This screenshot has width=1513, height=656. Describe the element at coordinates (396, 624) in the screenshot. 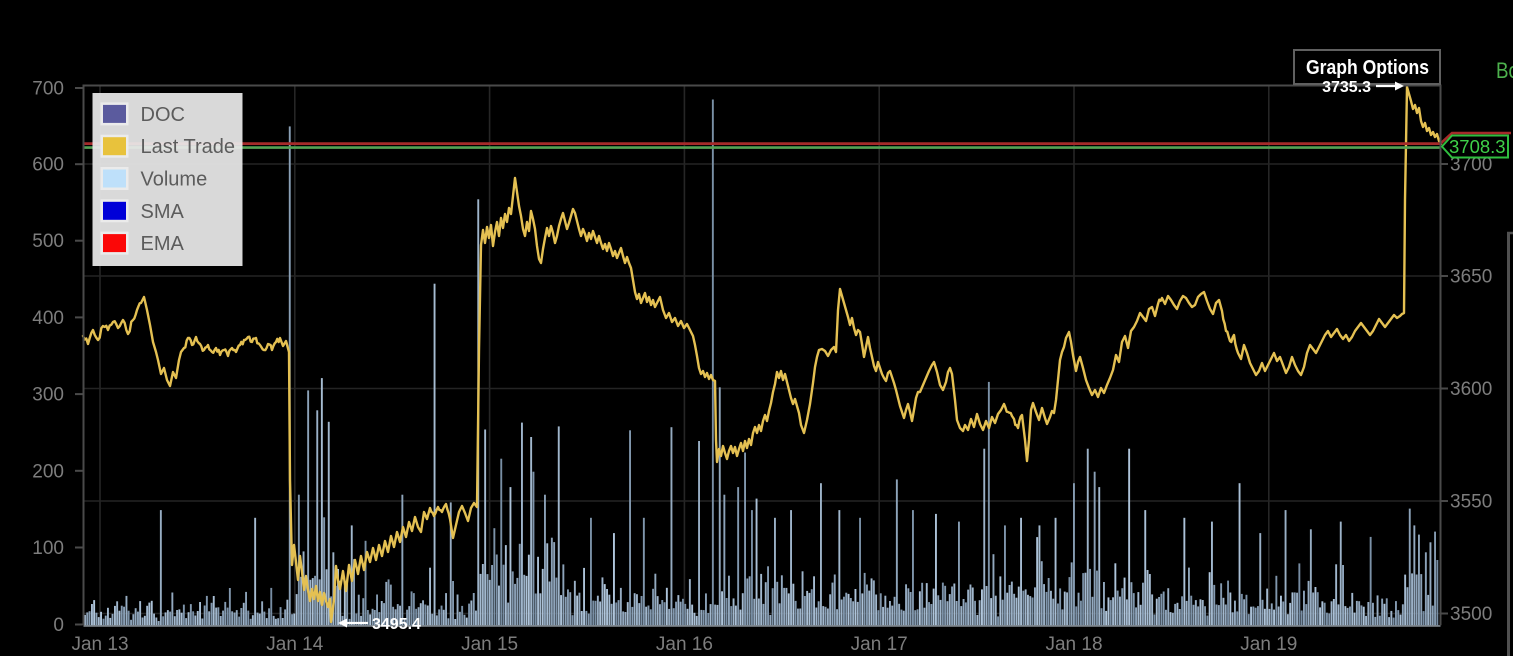

I see `svg-text: 3495.4` at that location.